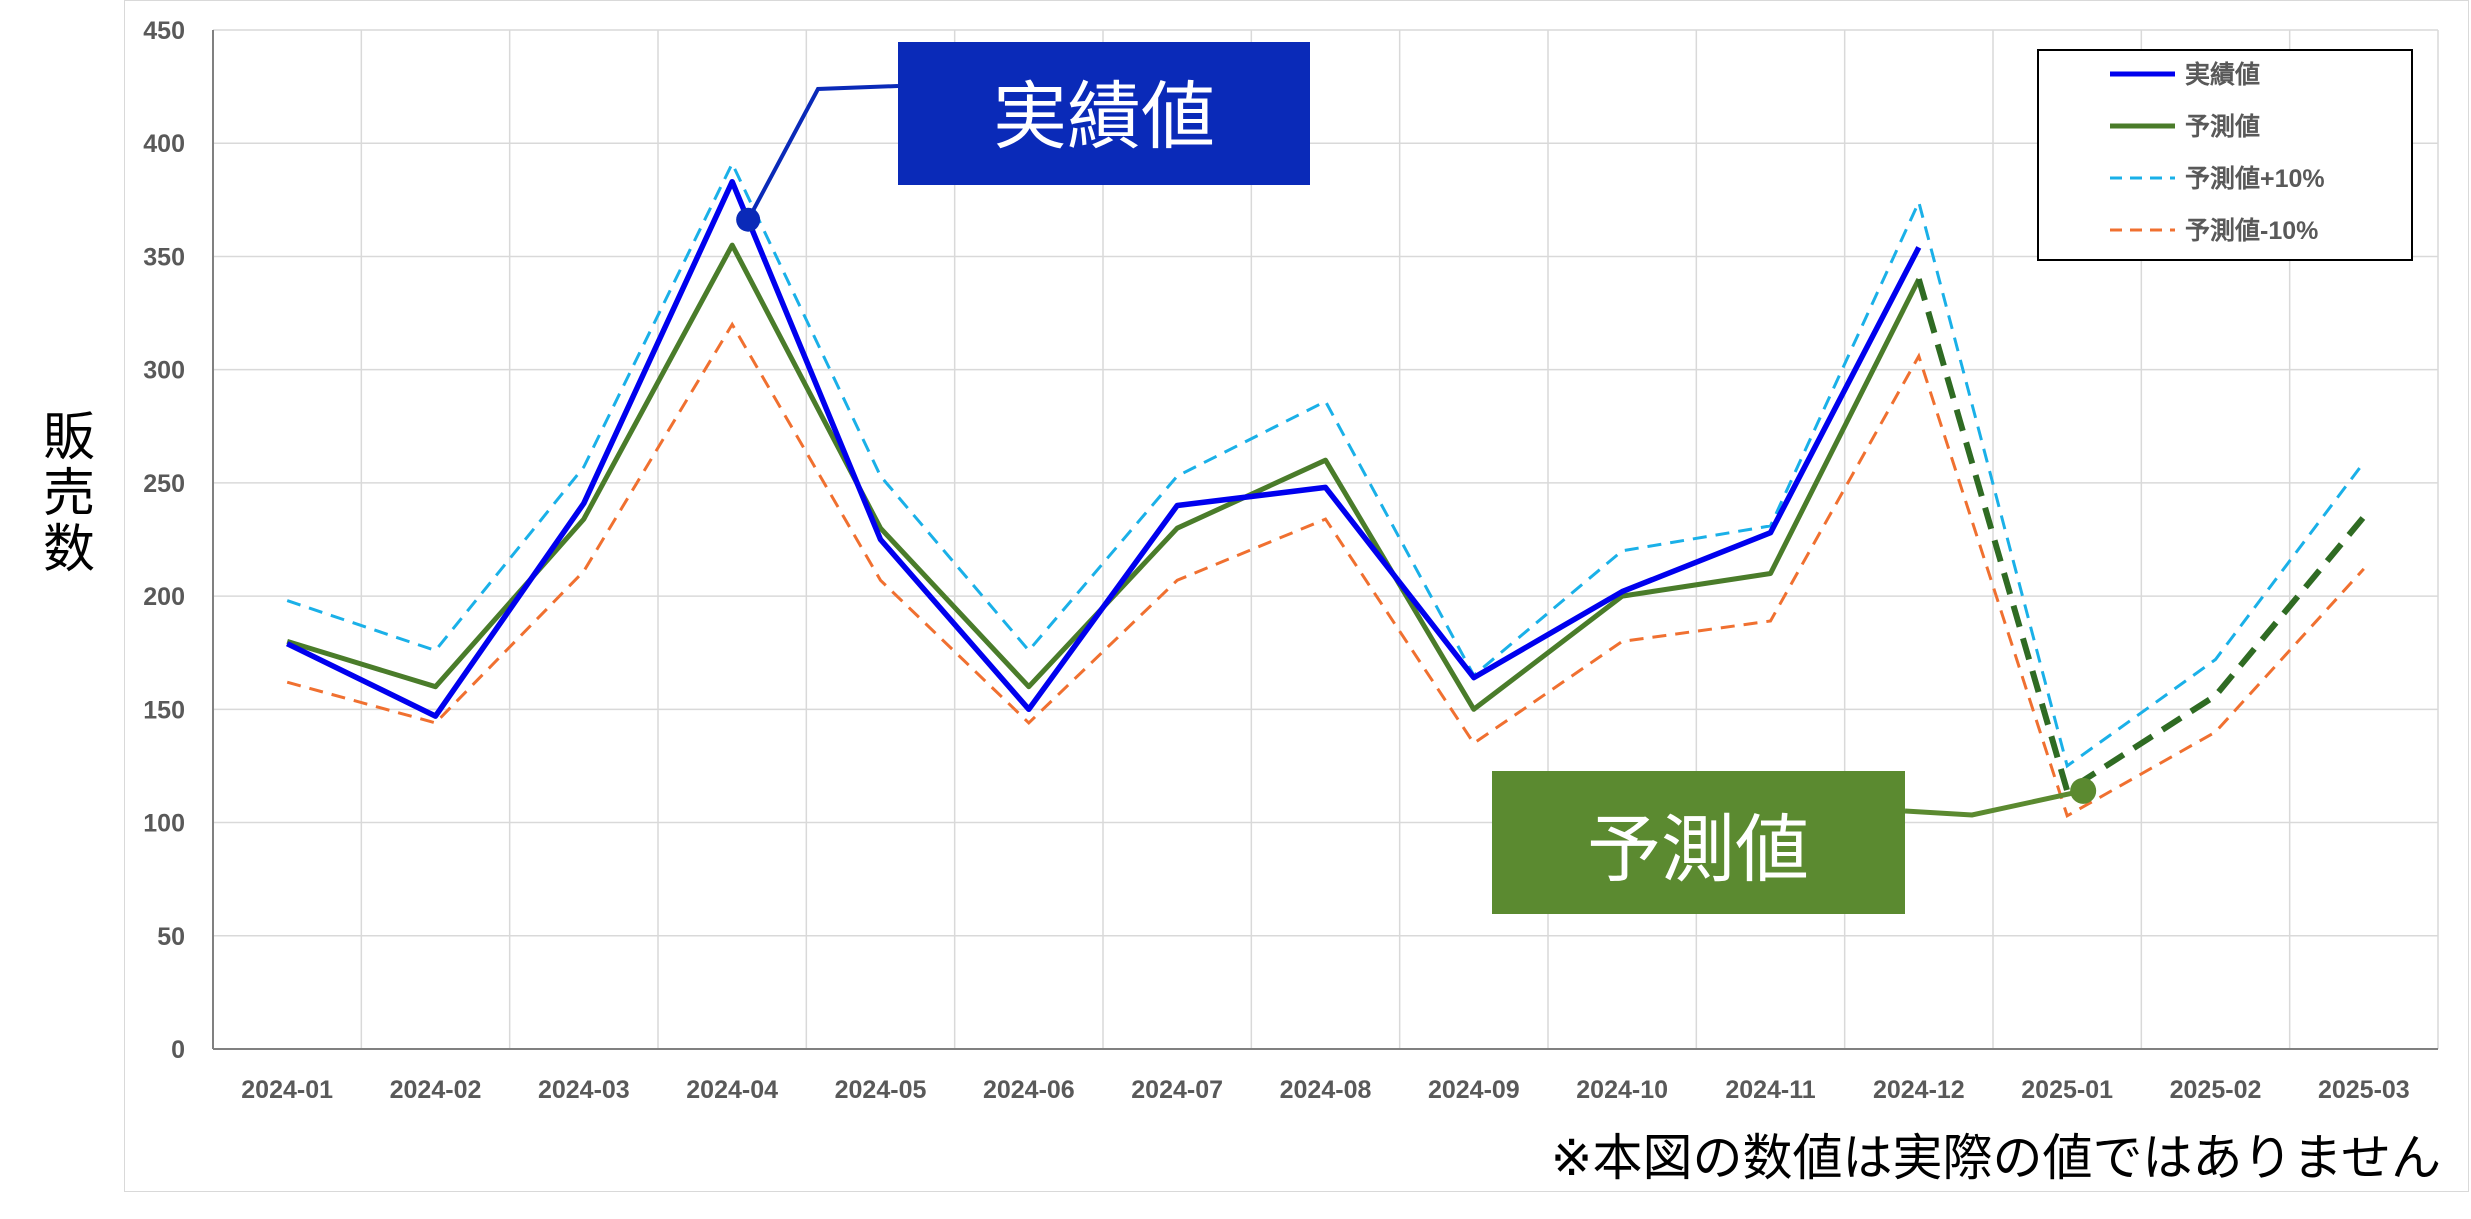 The height and width of the screenshot is (1219, 2471). I want to click on legend-entry-label: 予測値+10%, so click(2255, 179).